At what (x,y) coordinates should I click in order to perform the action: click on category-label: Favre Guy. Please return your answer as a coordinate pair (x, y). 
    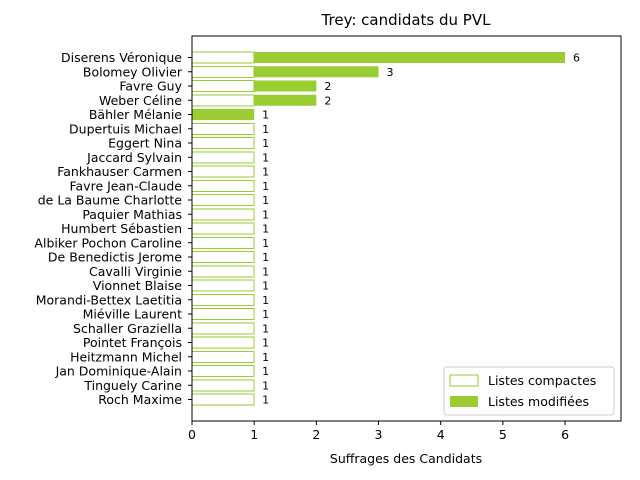
    Looking at the image, I should click on (150, 86).